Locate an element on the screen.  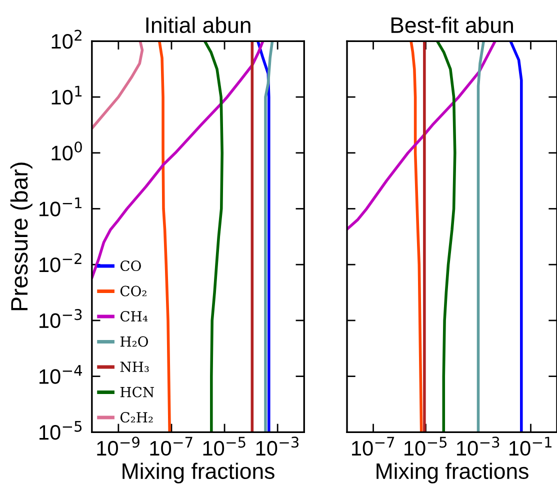
x-tick-label: 10$^{−1}$ is located at coordinates (531, 446).